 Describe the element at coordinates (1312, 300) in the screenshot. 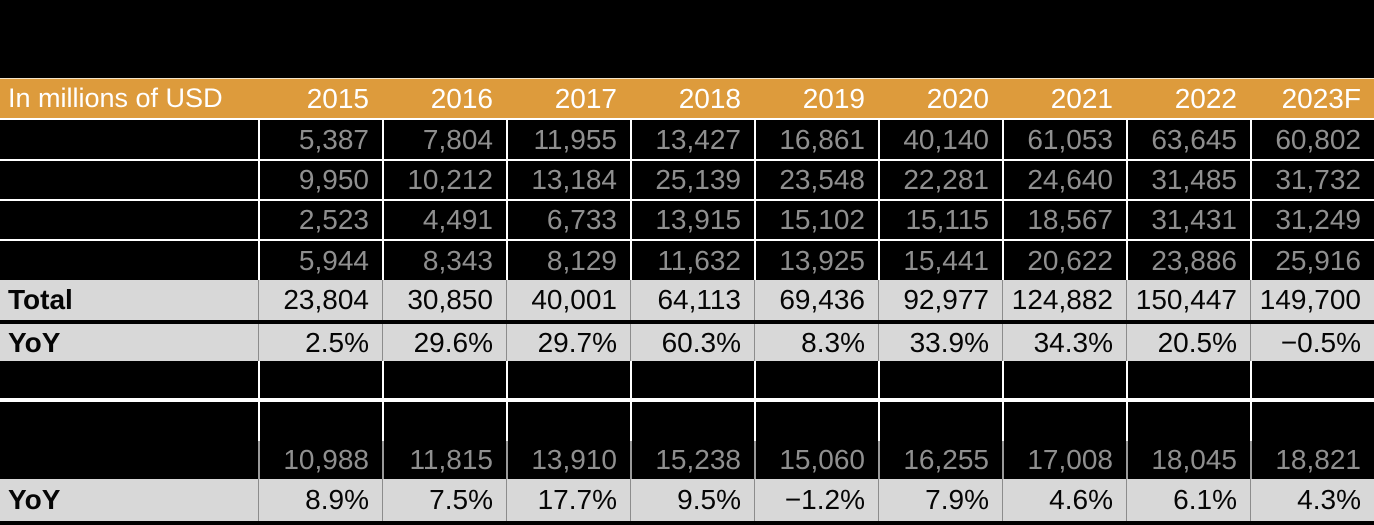

I see `table-cell: 149,700` at that location.